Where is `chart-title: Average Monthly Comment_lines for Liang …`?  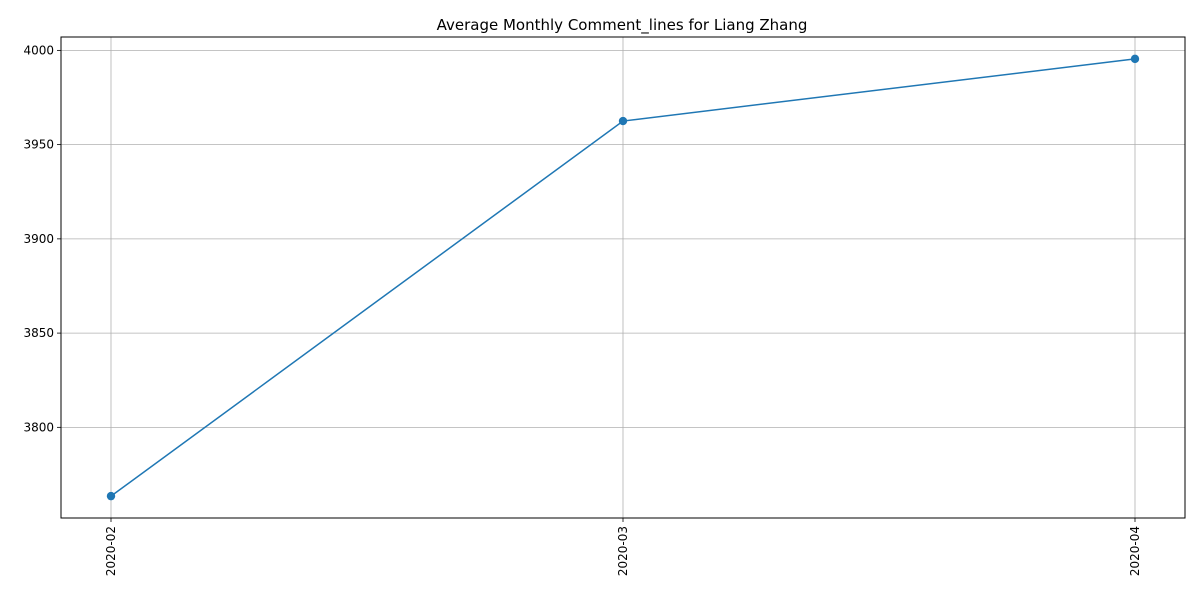
chart-title: Average Monthly Comment_lines for Liang … is located at coordinates (622, 25).